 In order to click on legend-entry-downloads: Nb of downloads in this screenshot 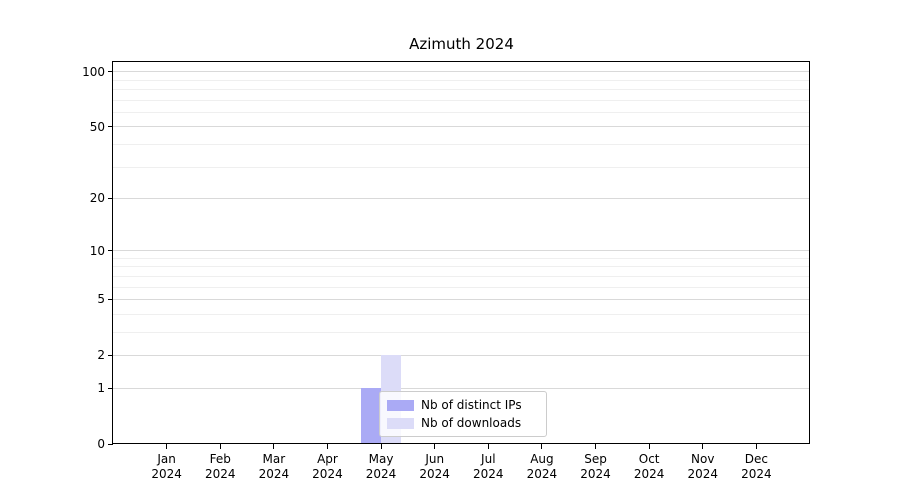, I will do `click(463, 423)`.